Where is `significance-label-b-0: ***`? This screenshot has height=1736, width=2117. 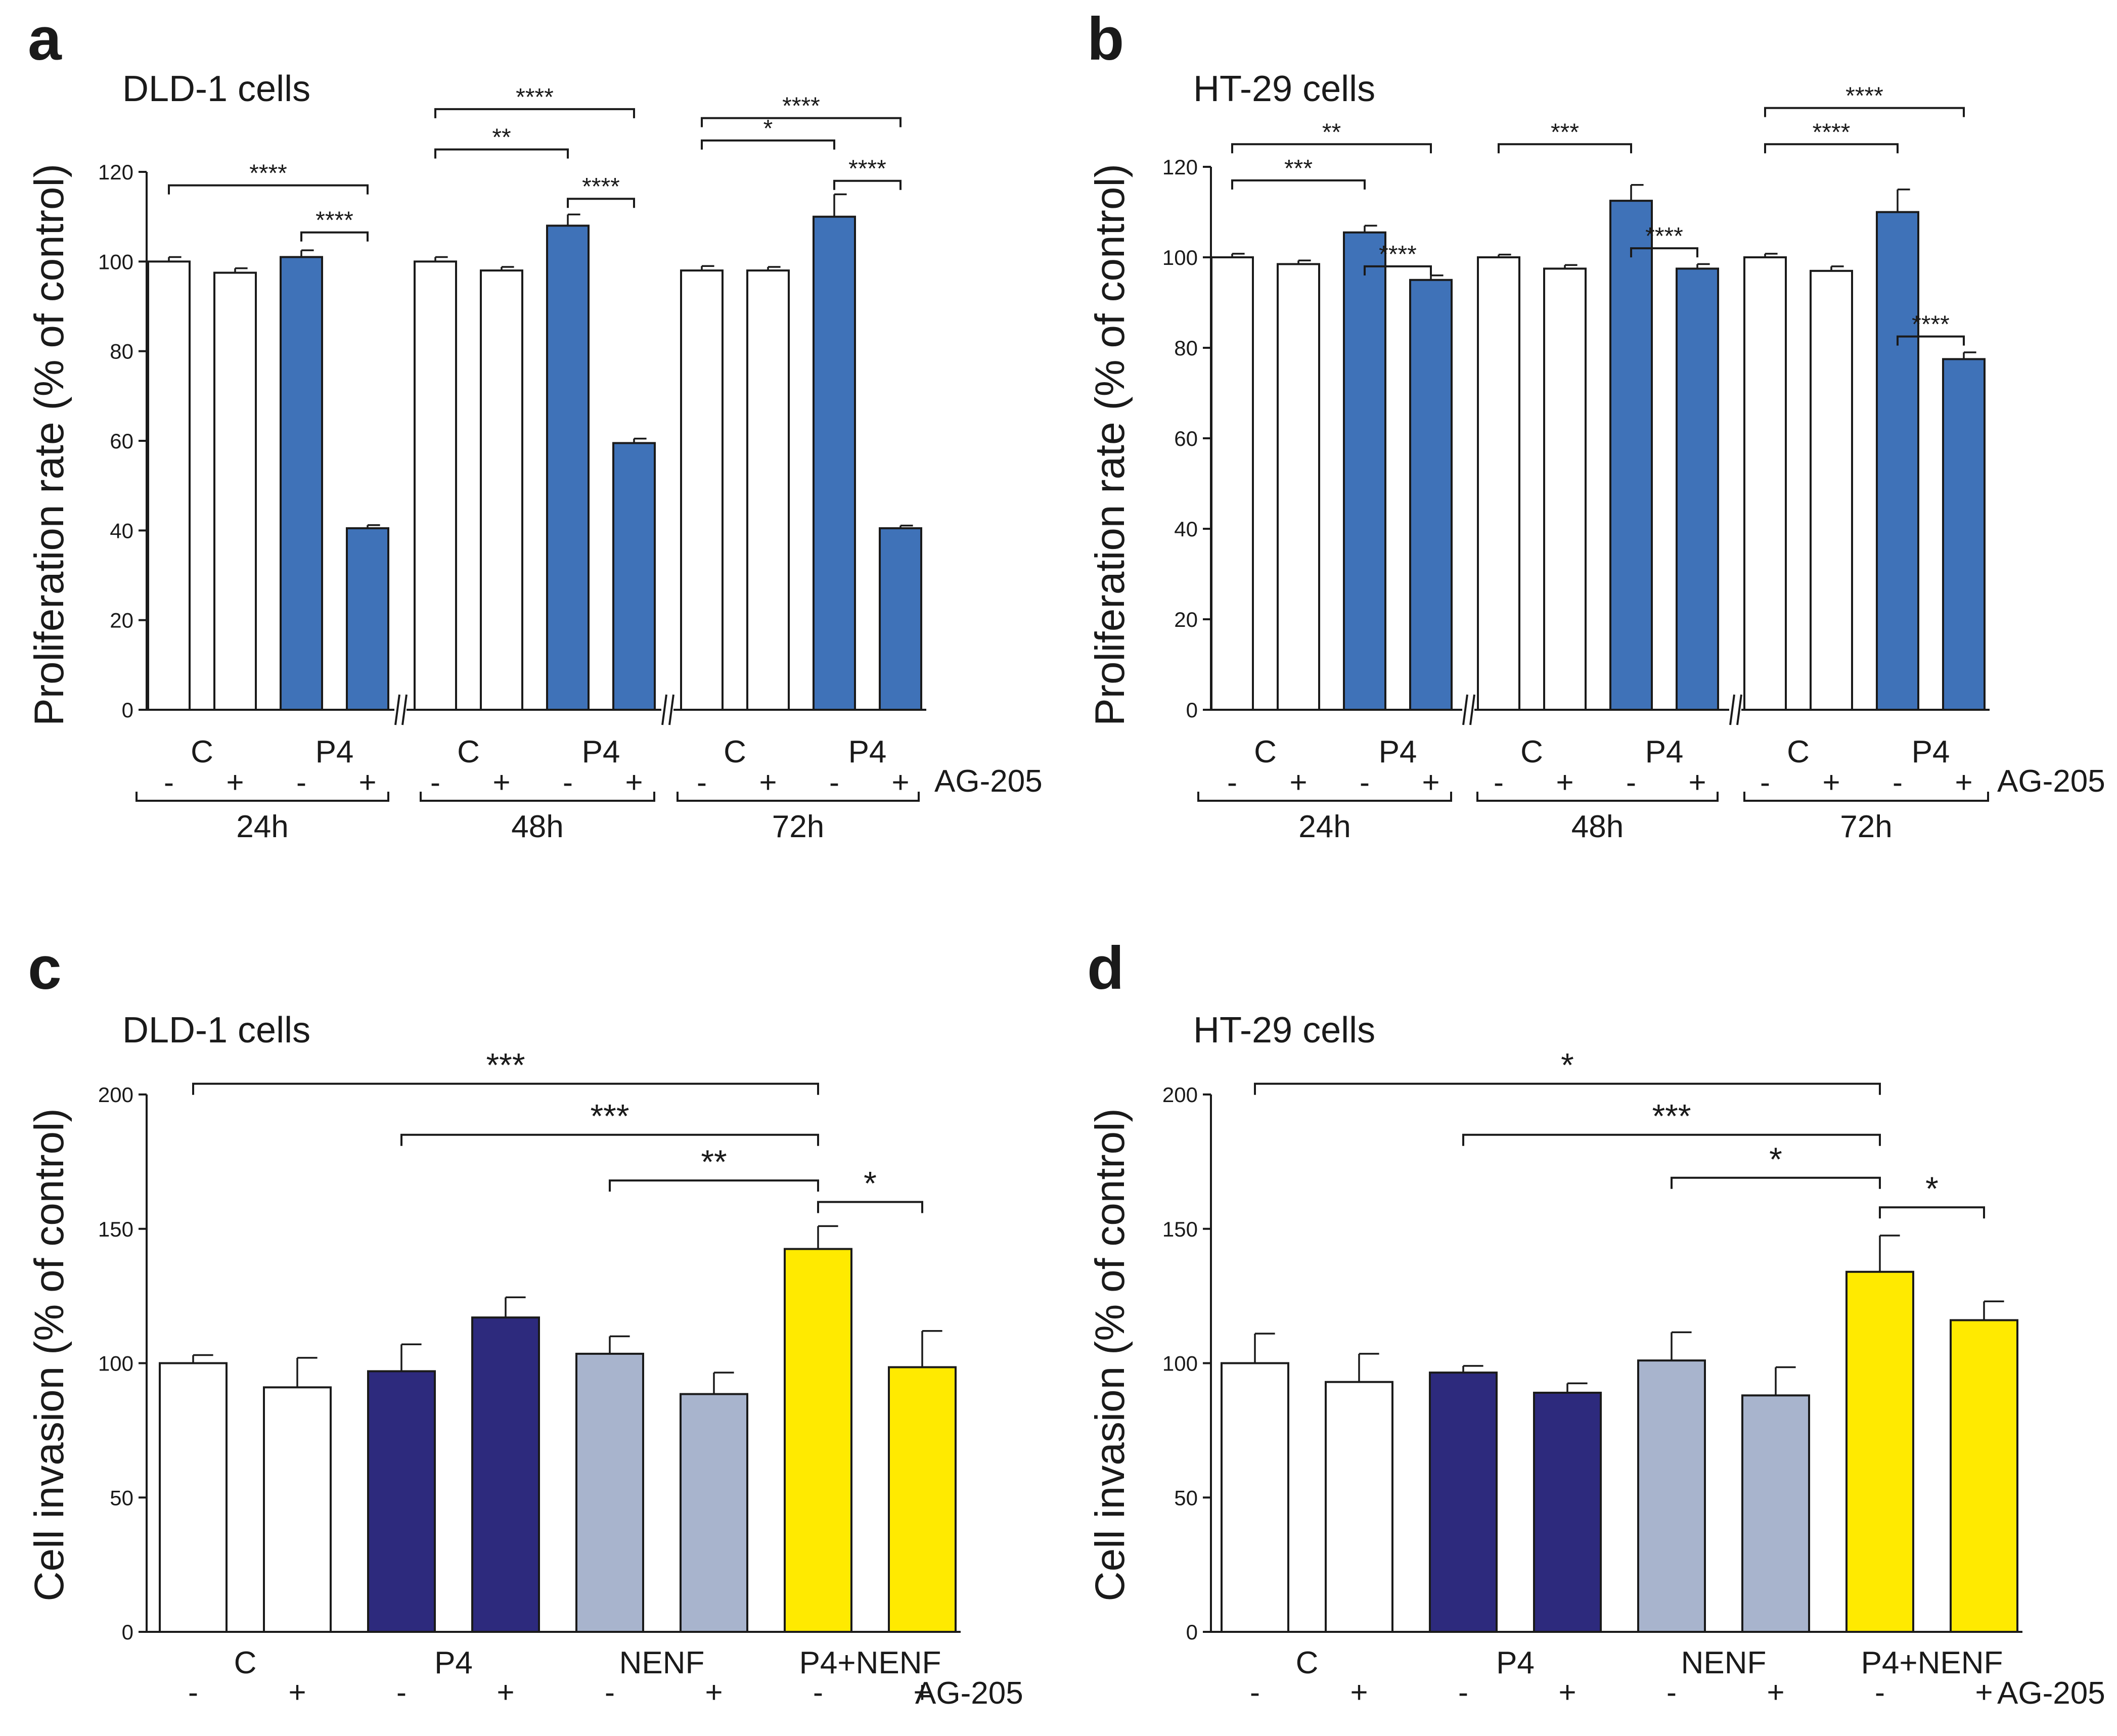
significance-label-b-0: *** is located at coordinates (1298, 169).